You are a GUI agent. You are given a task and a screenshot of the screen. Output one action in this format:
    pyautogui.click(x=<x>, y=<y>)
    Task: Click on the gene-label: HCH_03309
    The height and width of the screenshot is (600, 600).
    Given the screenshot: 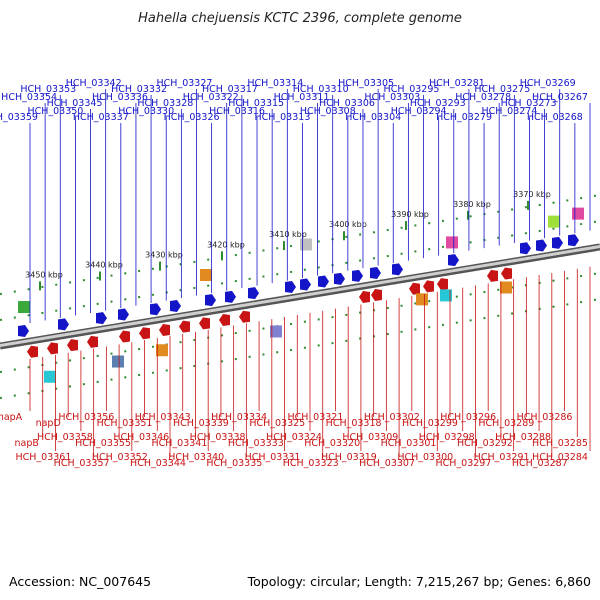 What is the action you would take?
    pyautogui.click(x=370, y=437)
    